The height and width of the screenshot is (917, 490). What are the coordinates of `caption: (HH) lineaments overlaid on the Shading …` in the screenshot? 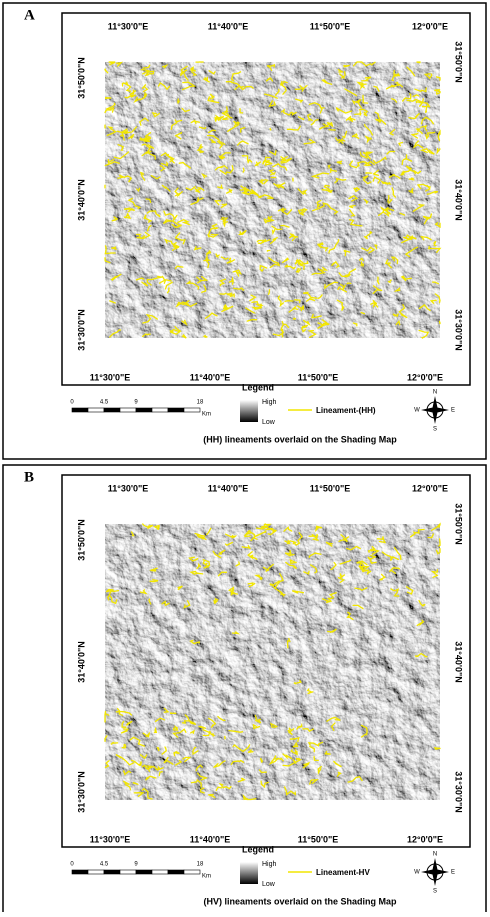 It's located at (300, 439).